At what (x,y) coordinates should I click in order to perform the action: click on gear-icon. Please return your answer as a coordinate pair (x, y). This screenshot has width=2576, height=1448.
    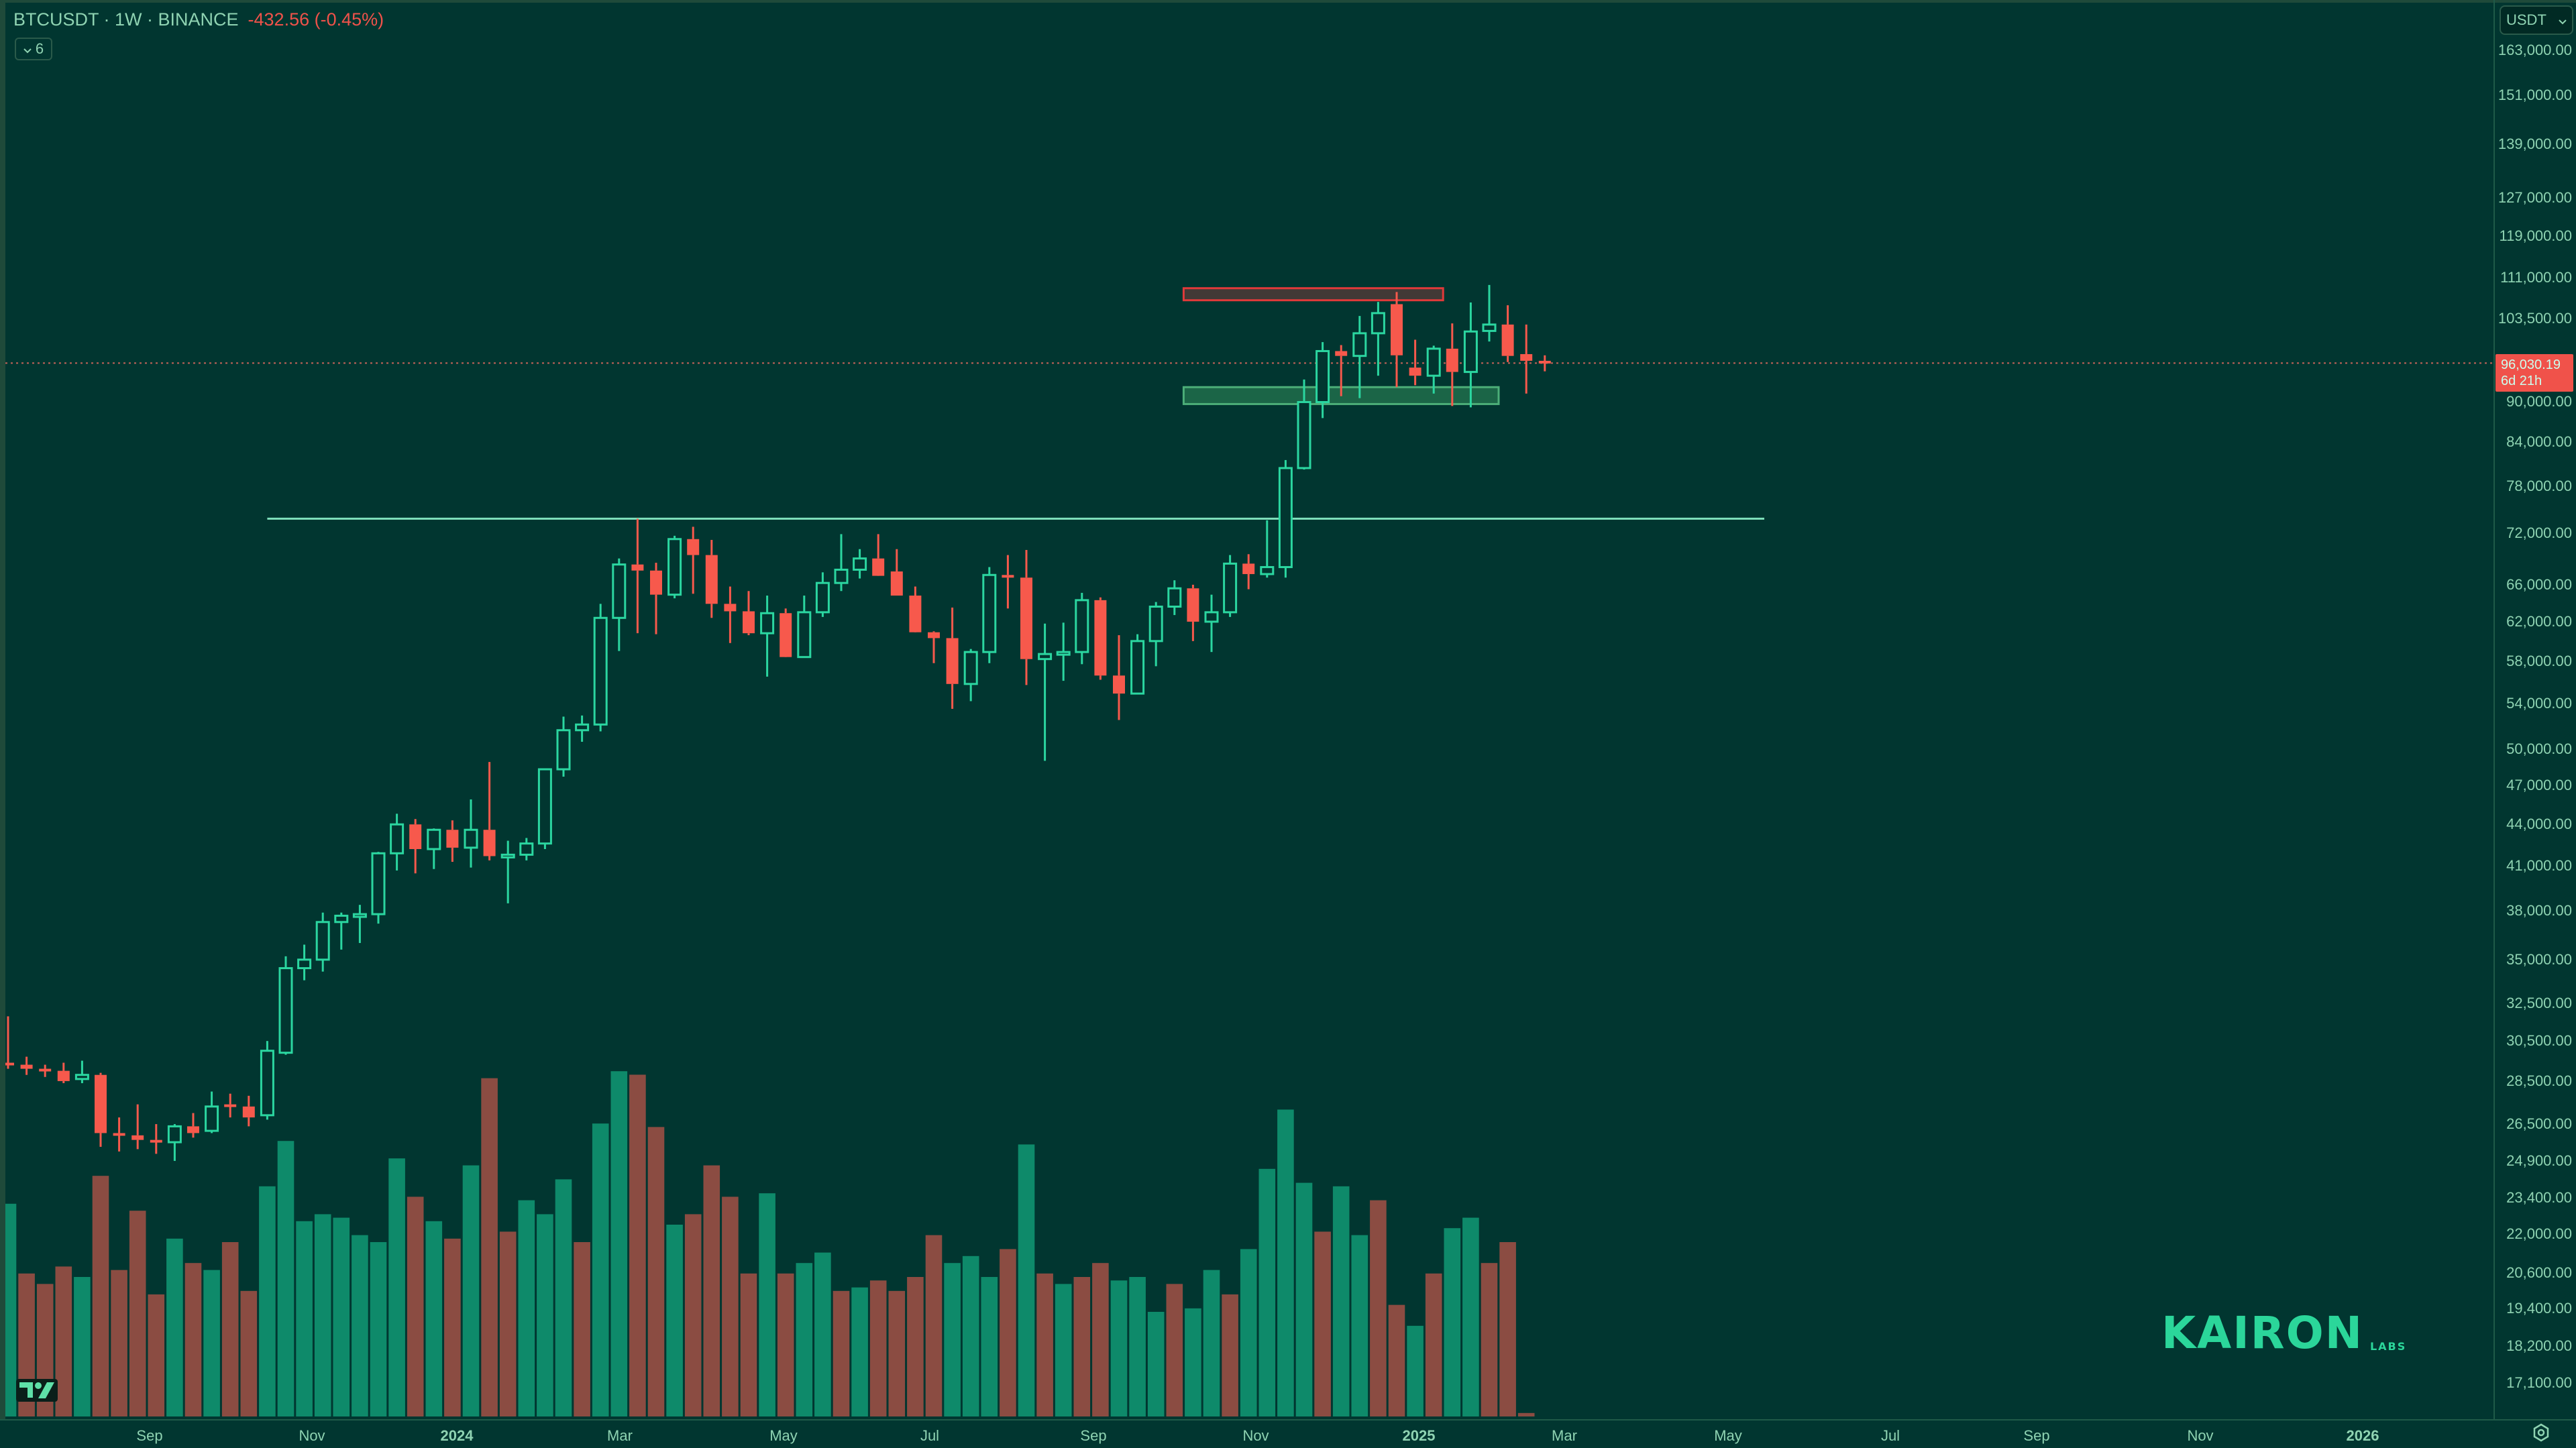
    Looking at the image, I should click on (2541, 1434).